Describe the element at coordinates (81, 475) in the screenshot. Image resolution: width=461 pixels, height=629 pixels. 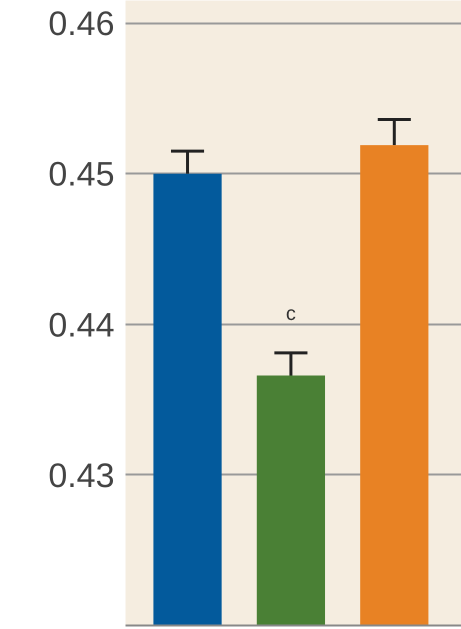
I see `y-tick-label: 0.43` at that location.